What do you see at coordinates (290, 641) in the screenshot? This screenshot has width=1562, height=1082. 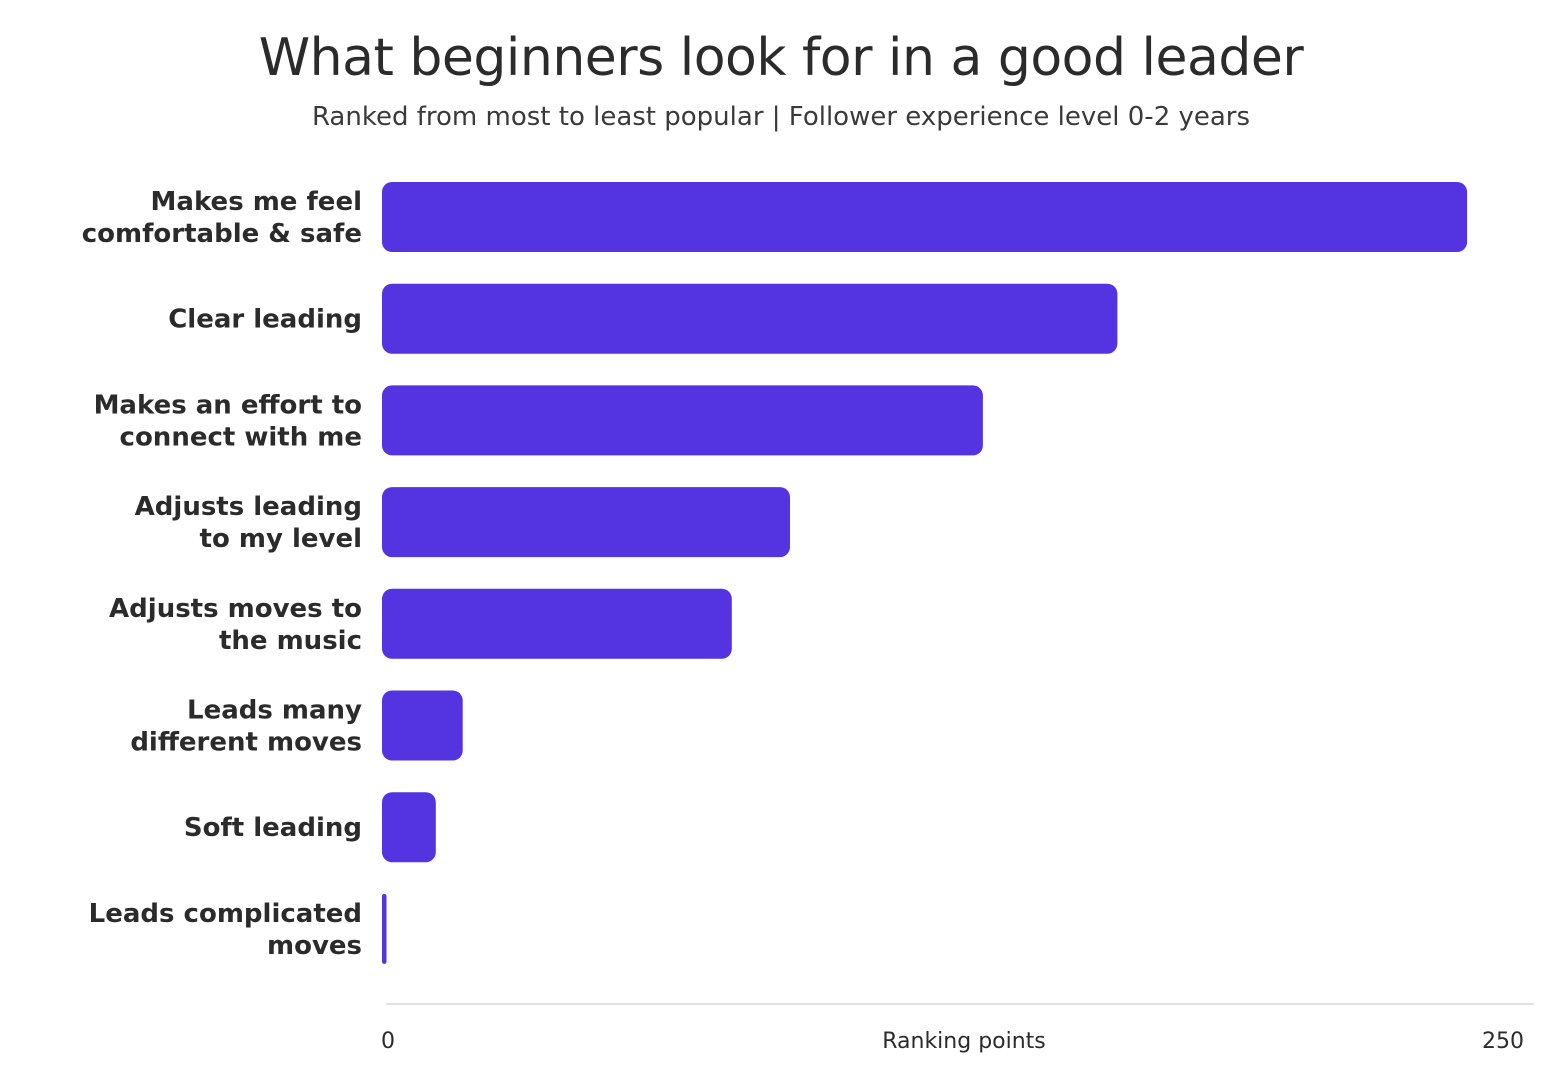 I see `category-label-line: the music` at bounding box center [290, 641].